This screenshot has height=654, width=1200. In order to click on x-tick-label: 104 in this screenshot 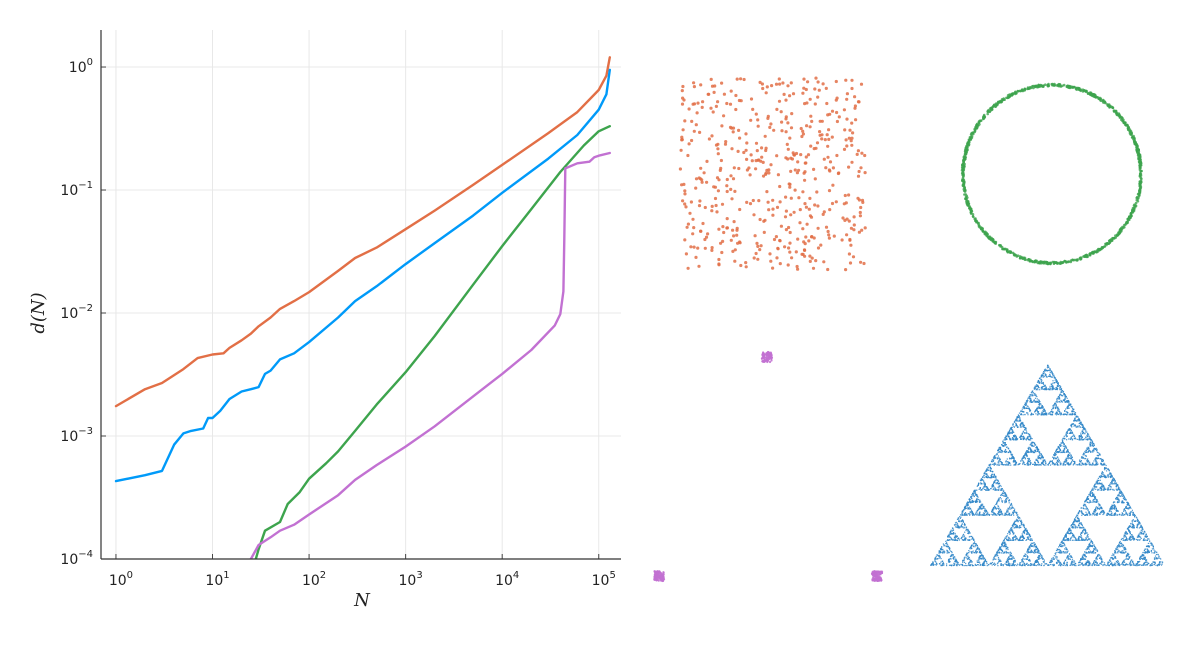, I will do `click(507, 579)`.